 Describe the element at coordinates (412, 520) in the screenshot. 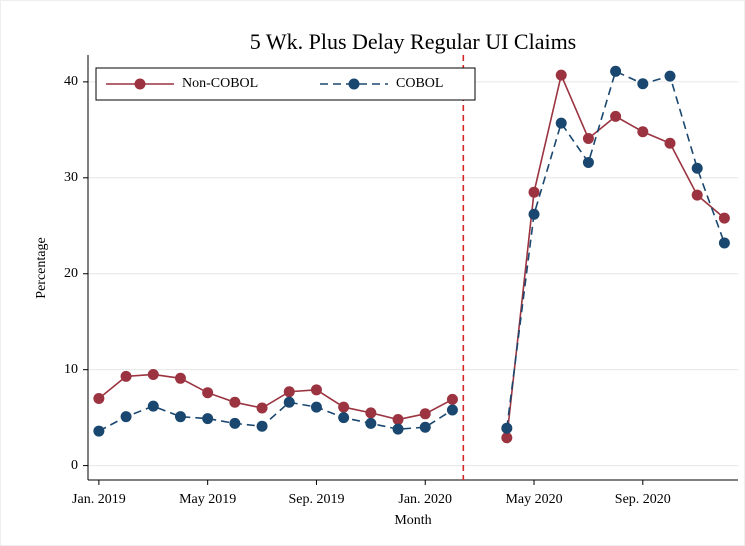

I see `x-axis-label: Month` at that location.